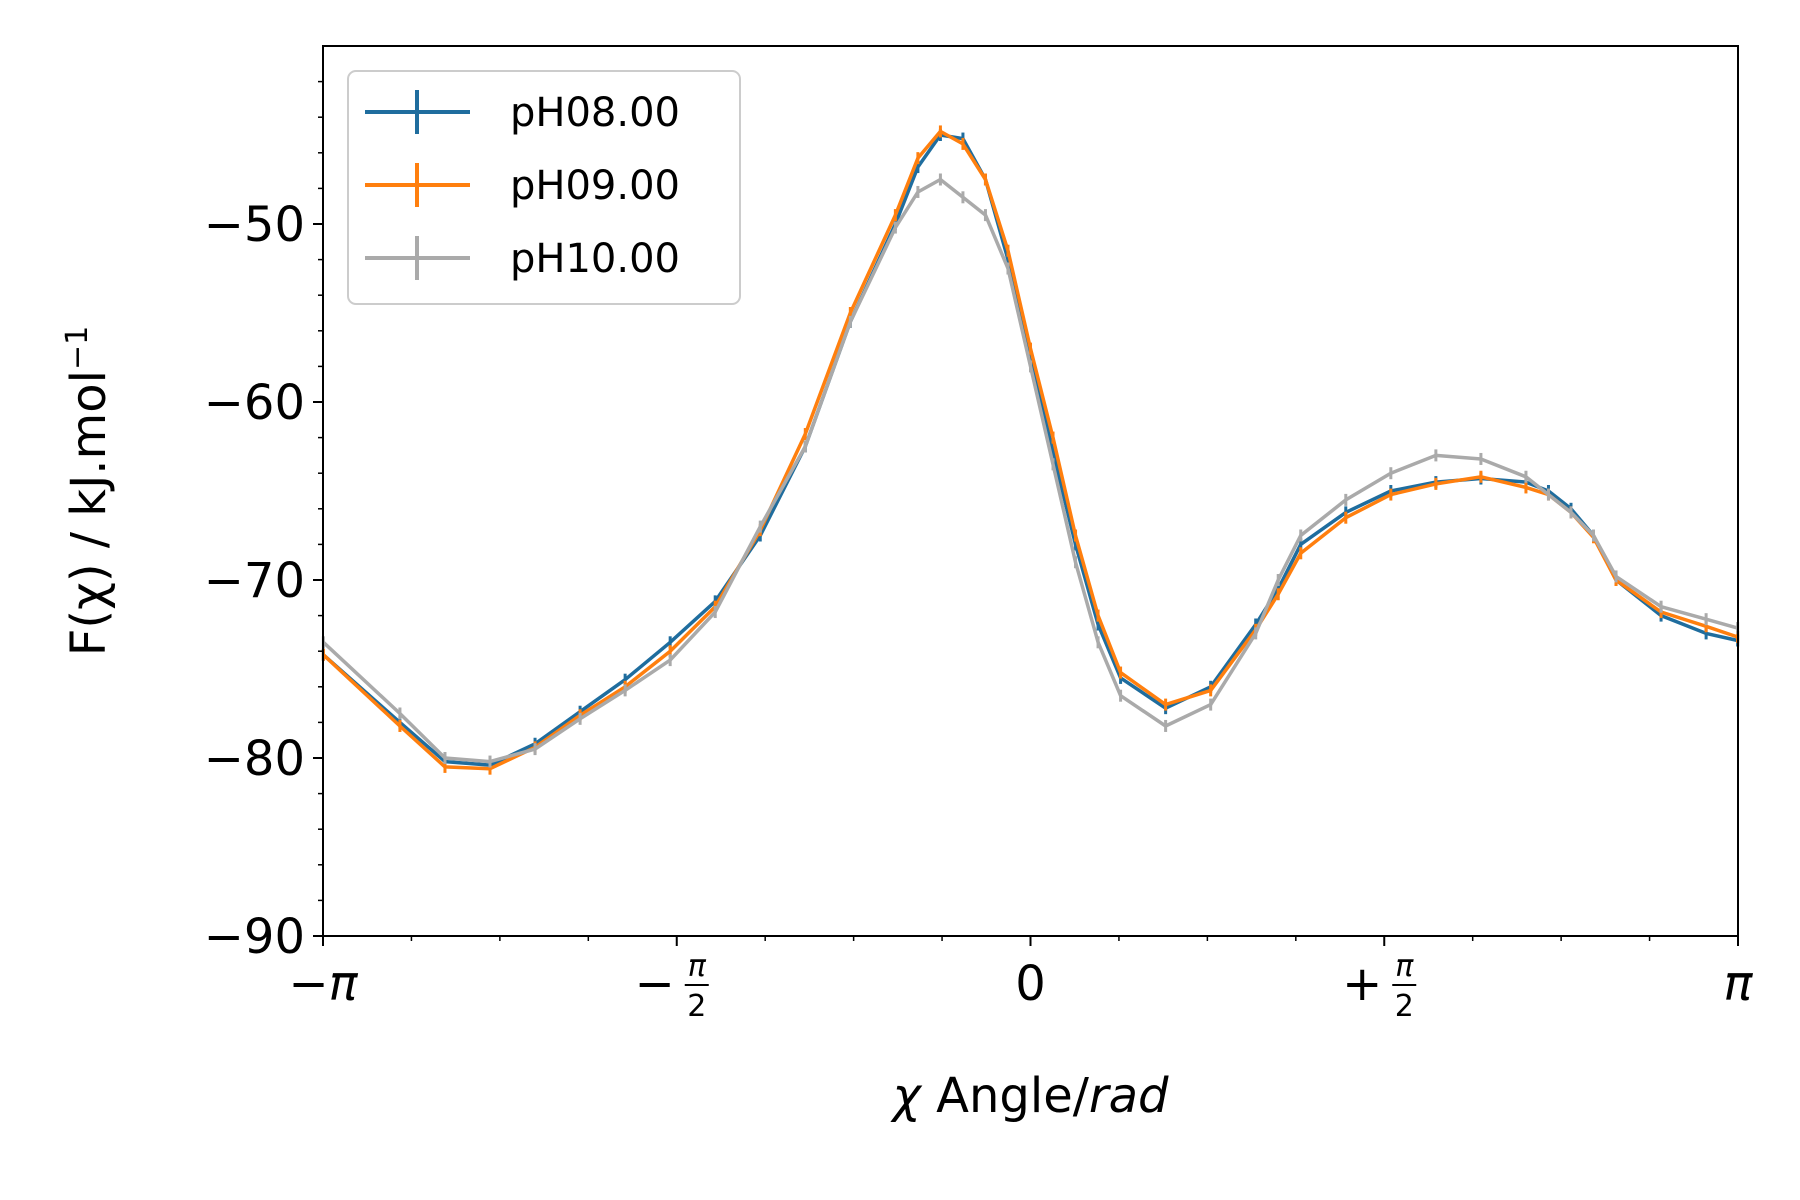 This screenshot has width=1800, height=1200. Describe the element at coordinates (254, 403) in the screenshot. I see `y-tick-label: −60` at that location.